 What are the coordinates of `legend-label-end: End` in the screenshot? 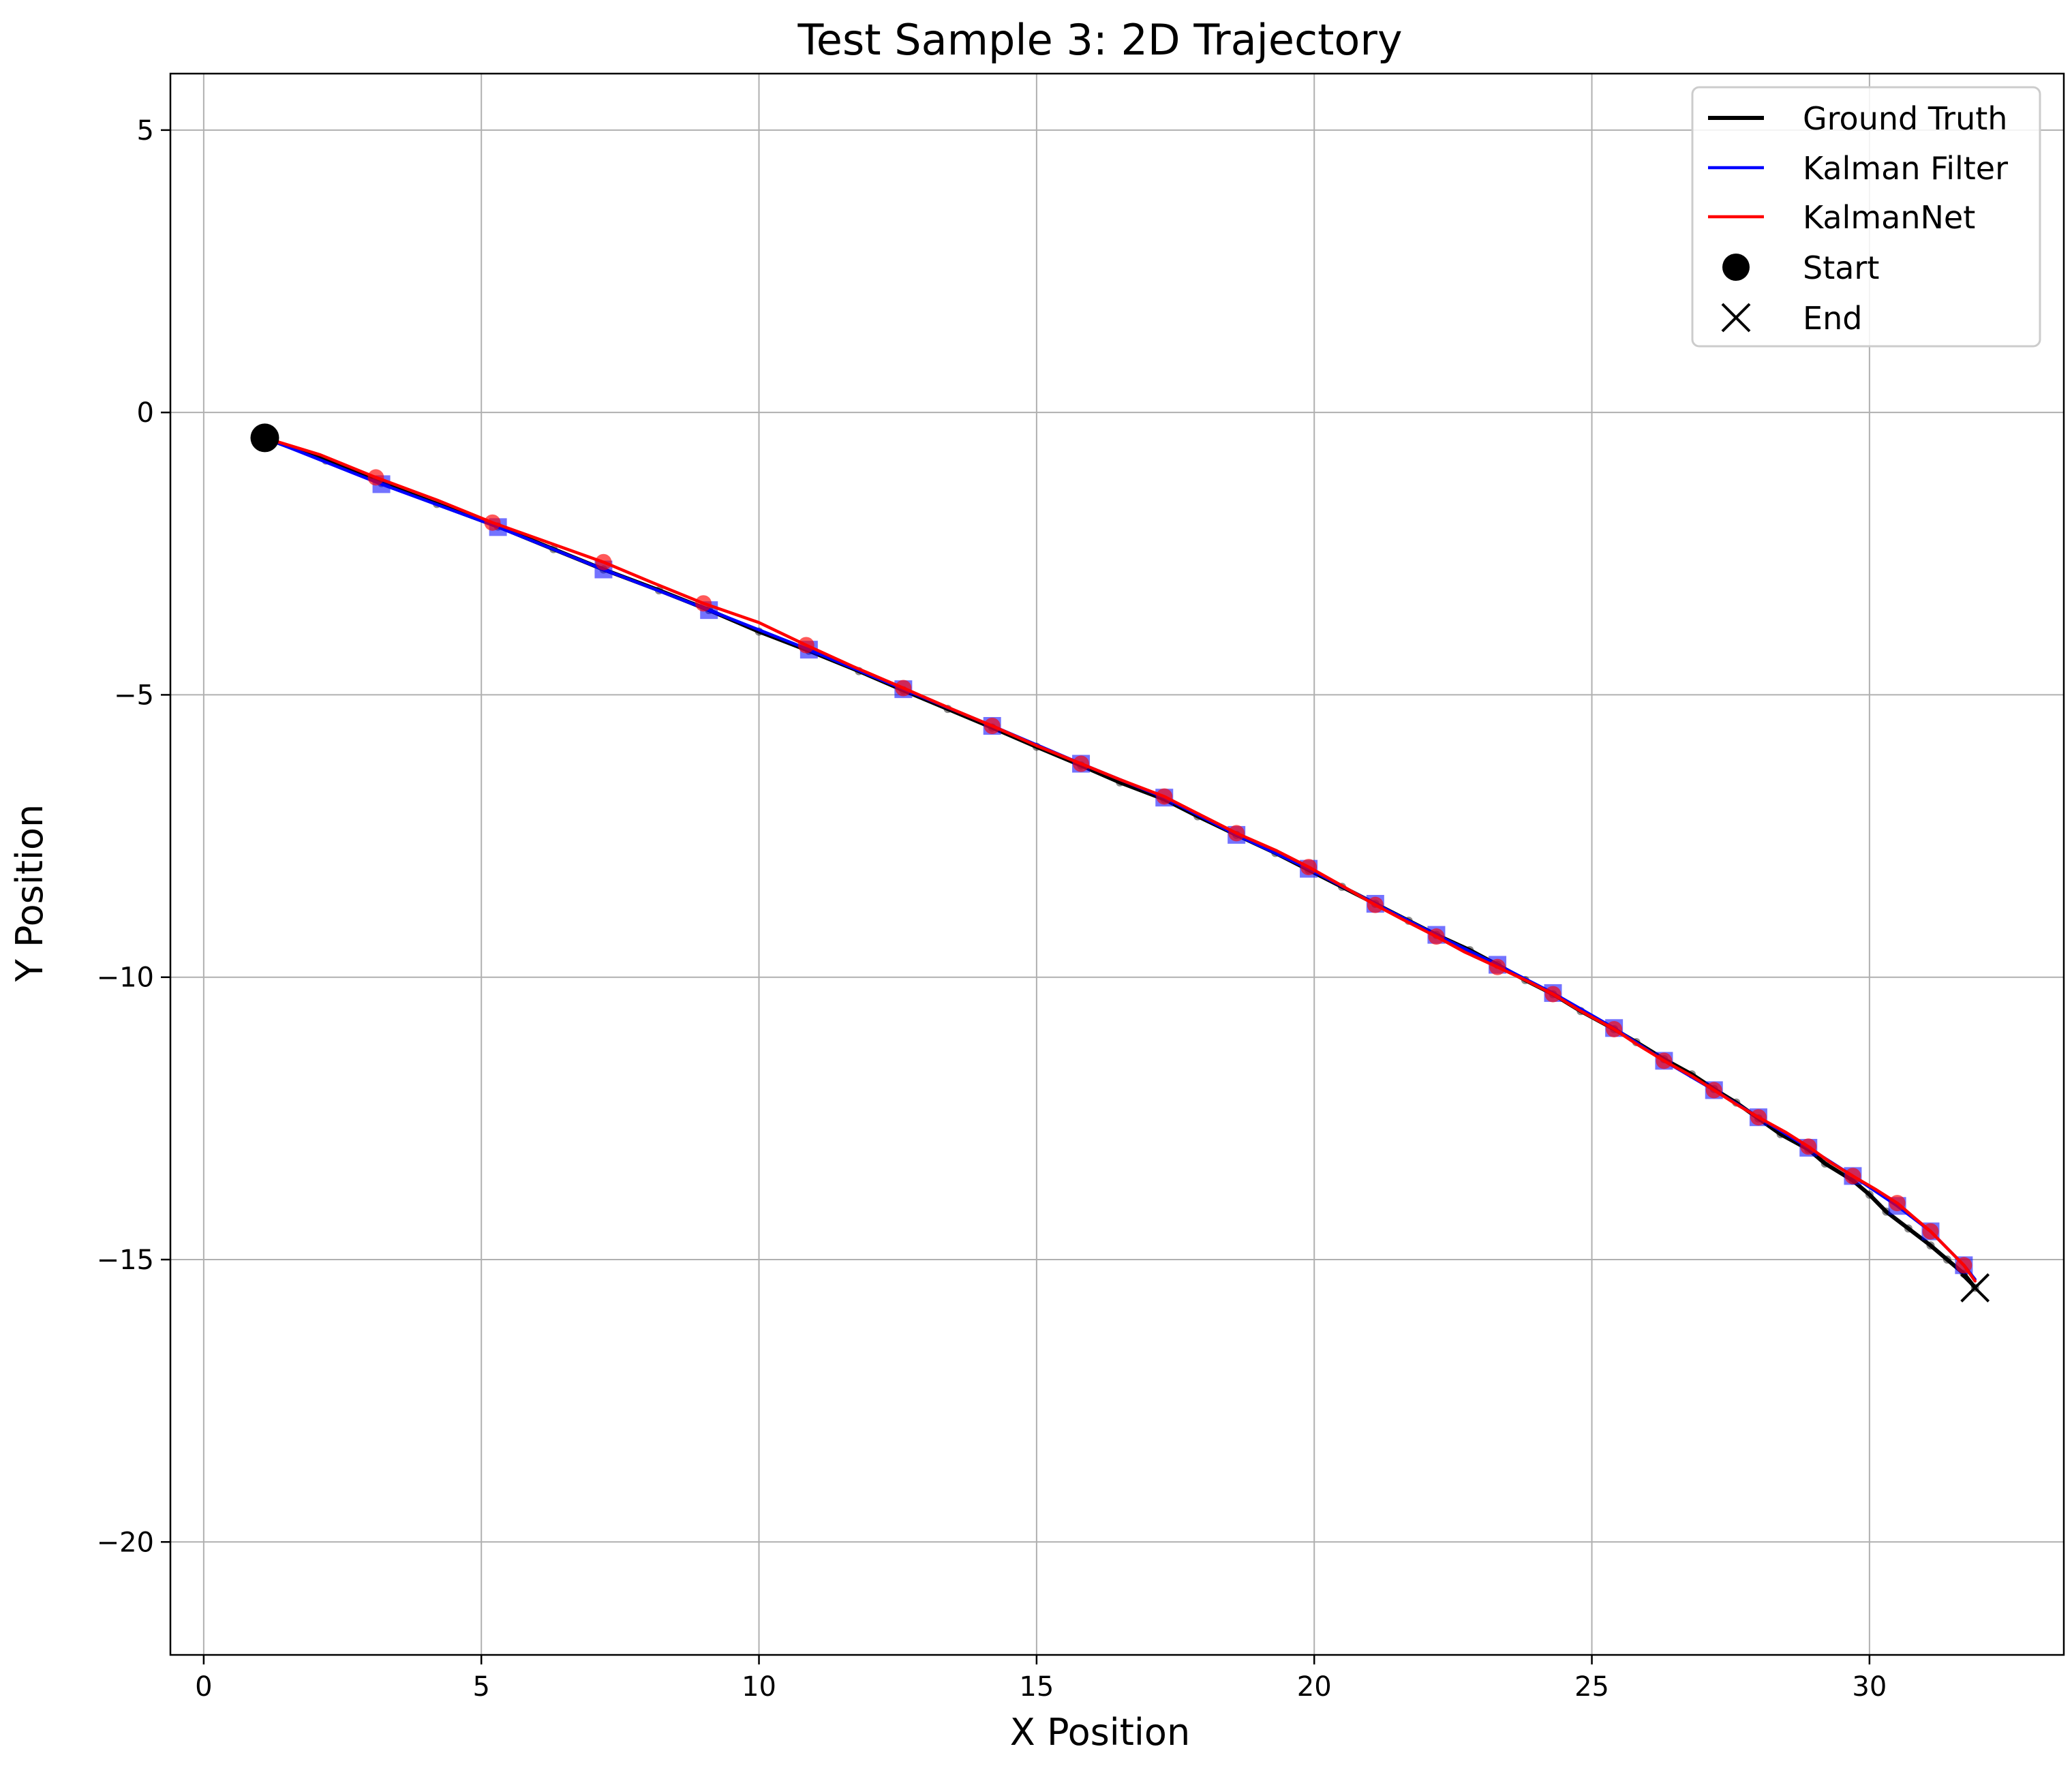 It's located at (1832, 318).